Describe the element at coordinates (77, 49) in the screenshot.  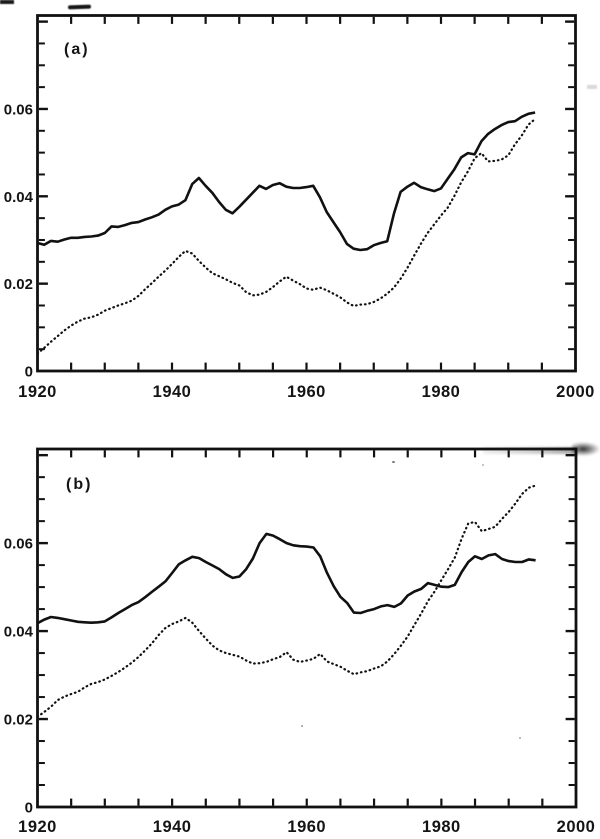
I see `panel-a-label: (a)` at that location.